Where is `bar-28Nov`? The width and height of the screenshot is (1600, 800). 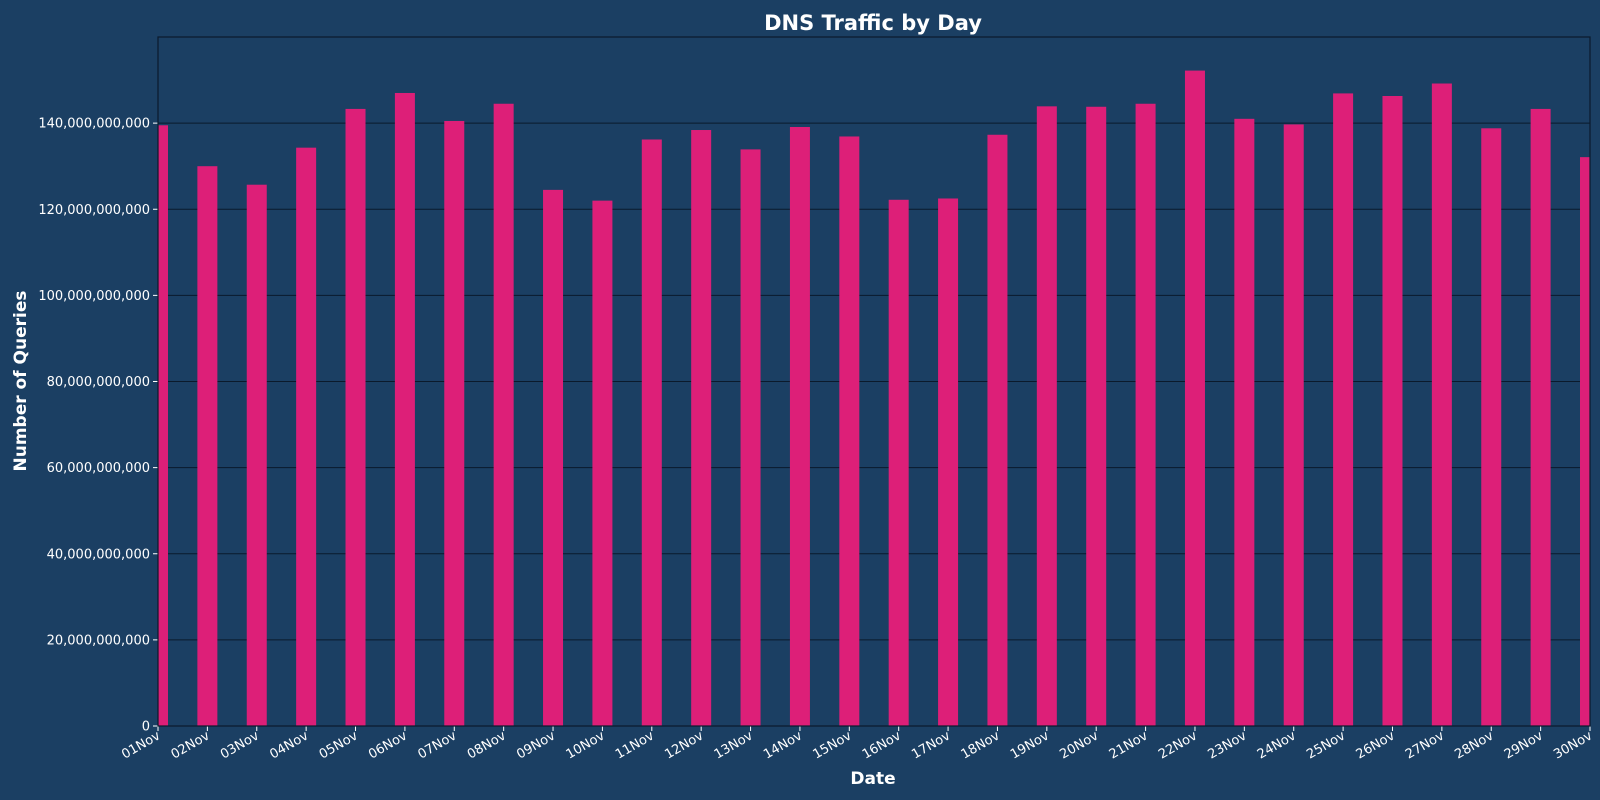
bar-28Nov is located at coordinates (1491, 427).